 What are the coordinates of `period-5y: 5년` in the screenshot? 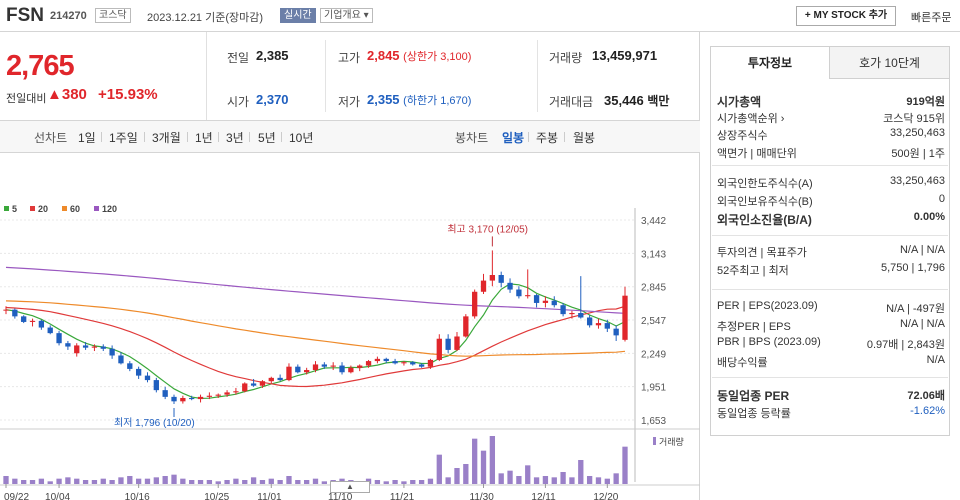 It's located at (267, 138).